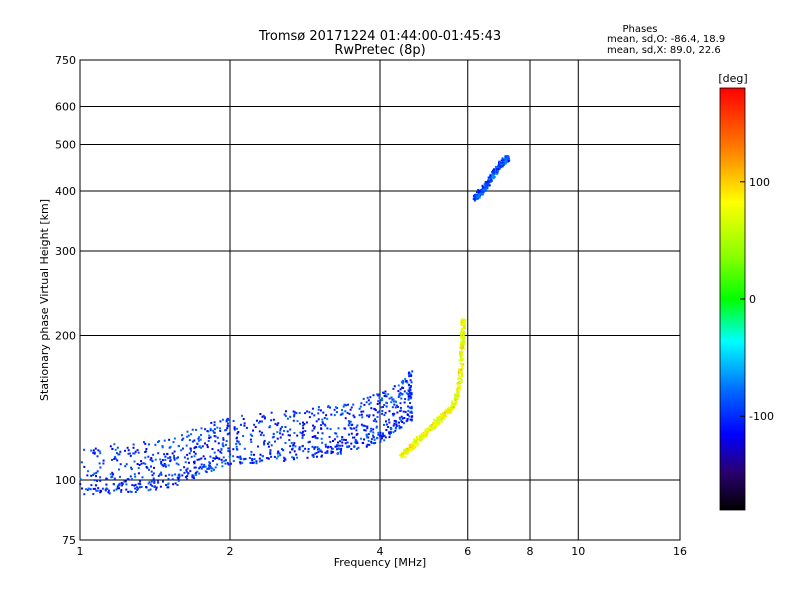  What do you see at coordinates (379, 36) in the screenshot?
I see `chart-title: Tromsø 20171224 01:44:00-01:45:43` at bounding box center [379, 36].